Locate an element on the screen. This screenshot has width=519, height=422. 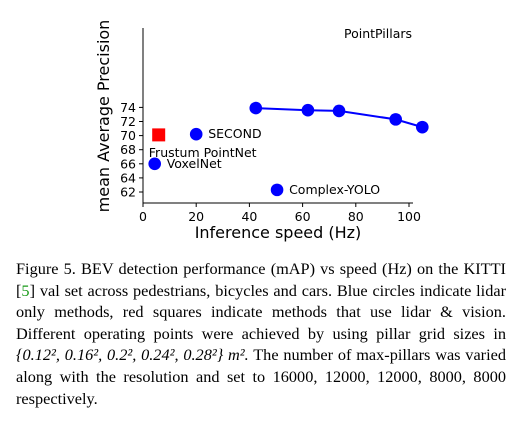
y-tick-label: 72 is located at coordinates (128, 121).